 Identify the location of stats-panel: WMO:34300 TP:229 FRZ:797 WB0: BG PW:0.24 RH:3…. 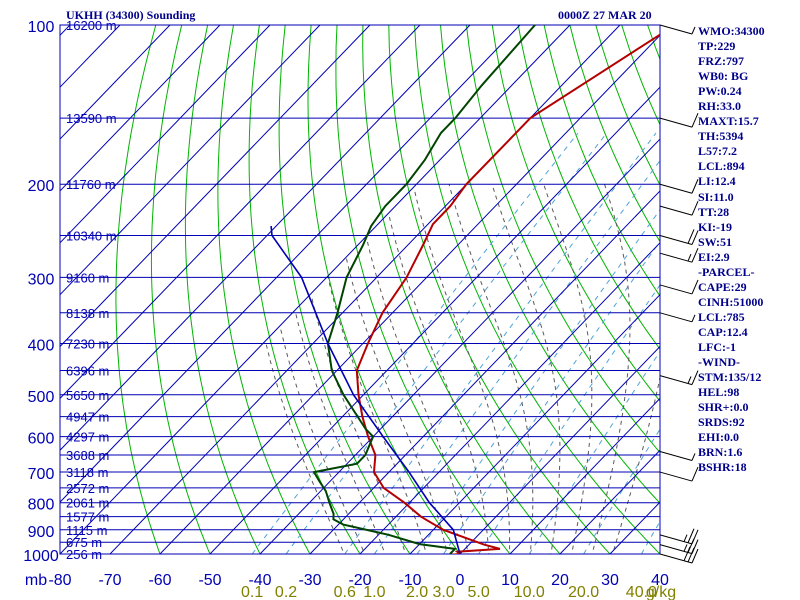
(731, 249).